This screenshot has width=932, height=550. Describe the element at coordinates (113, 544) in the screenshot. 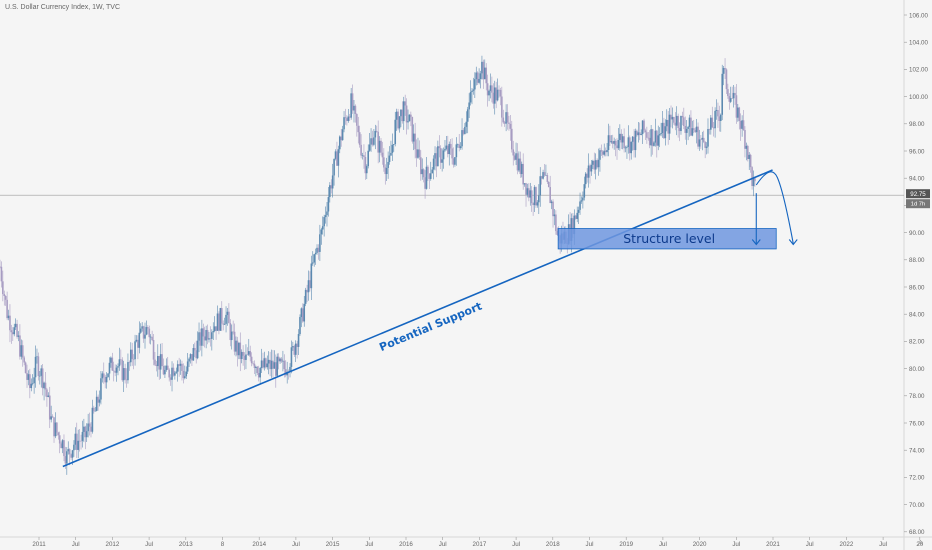

I see `x-tick-label: 2012` at that location.